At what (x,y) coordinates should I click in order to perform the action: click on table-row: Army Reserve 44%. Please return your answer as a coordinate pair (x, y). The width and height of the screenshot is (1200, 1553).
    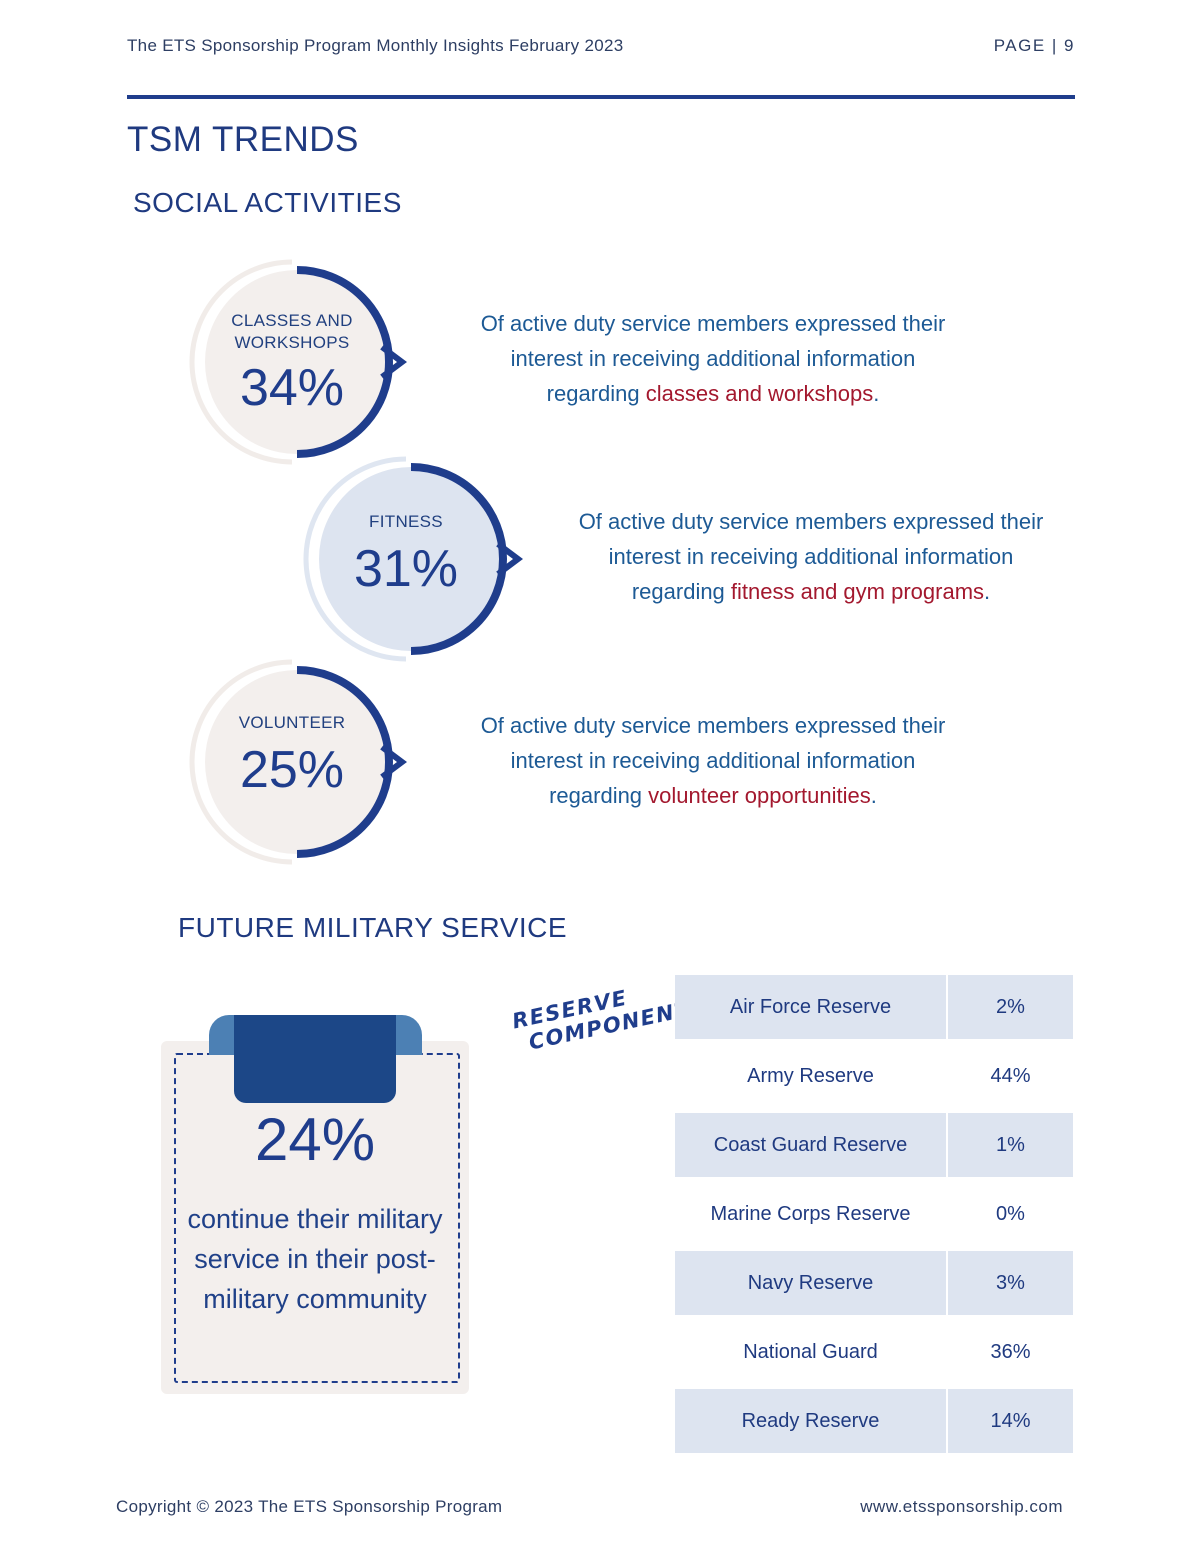
    Looking at the image, I should click on (874, 1076).